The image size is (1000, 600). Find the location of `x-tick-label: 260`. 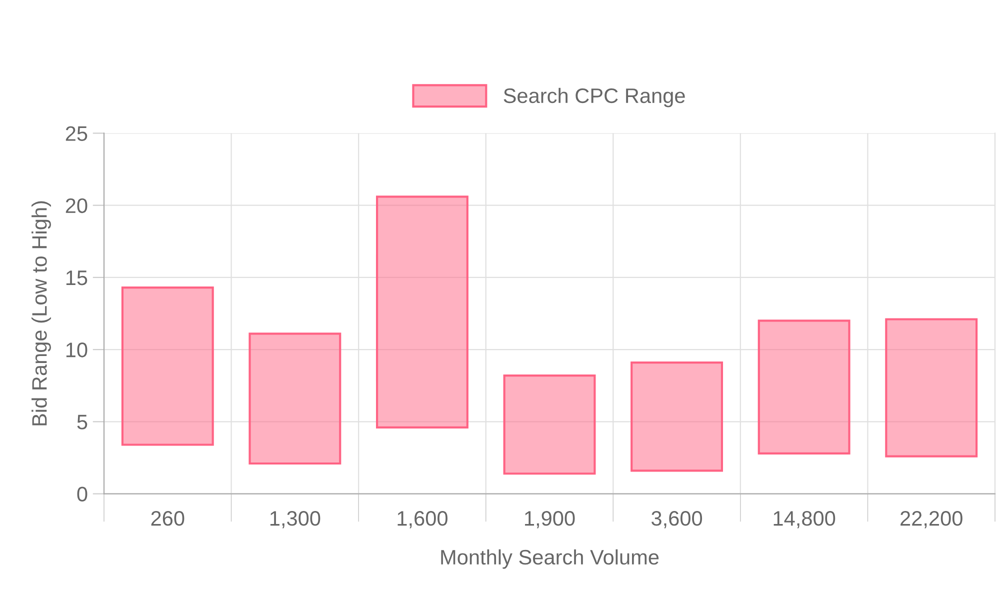

x-tick-label: 260 is located at coordinates (167, 518).